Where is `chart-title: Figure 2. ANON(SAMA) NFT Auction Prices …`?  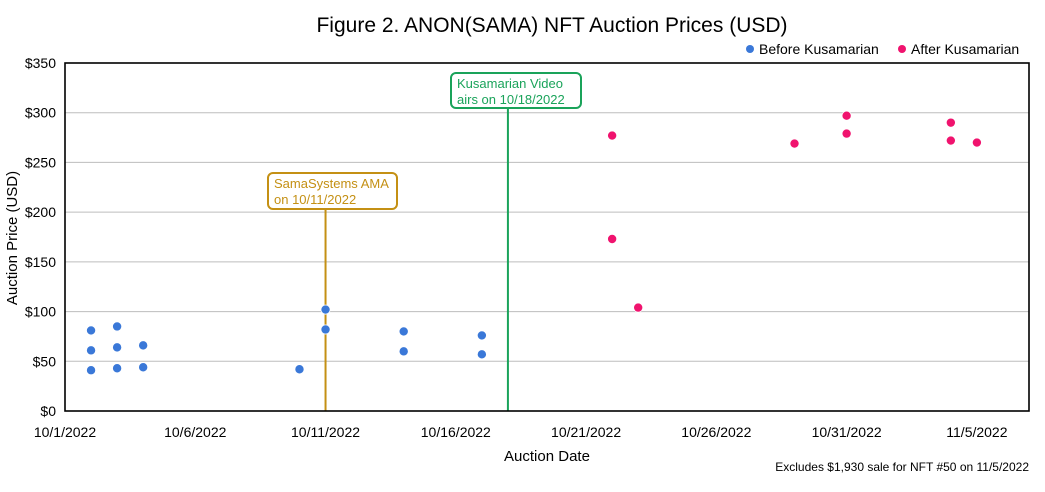
chart-title: Figure 2. ANON(SAMA) NFT Auction Prices … is located at coordinates (551, 25).